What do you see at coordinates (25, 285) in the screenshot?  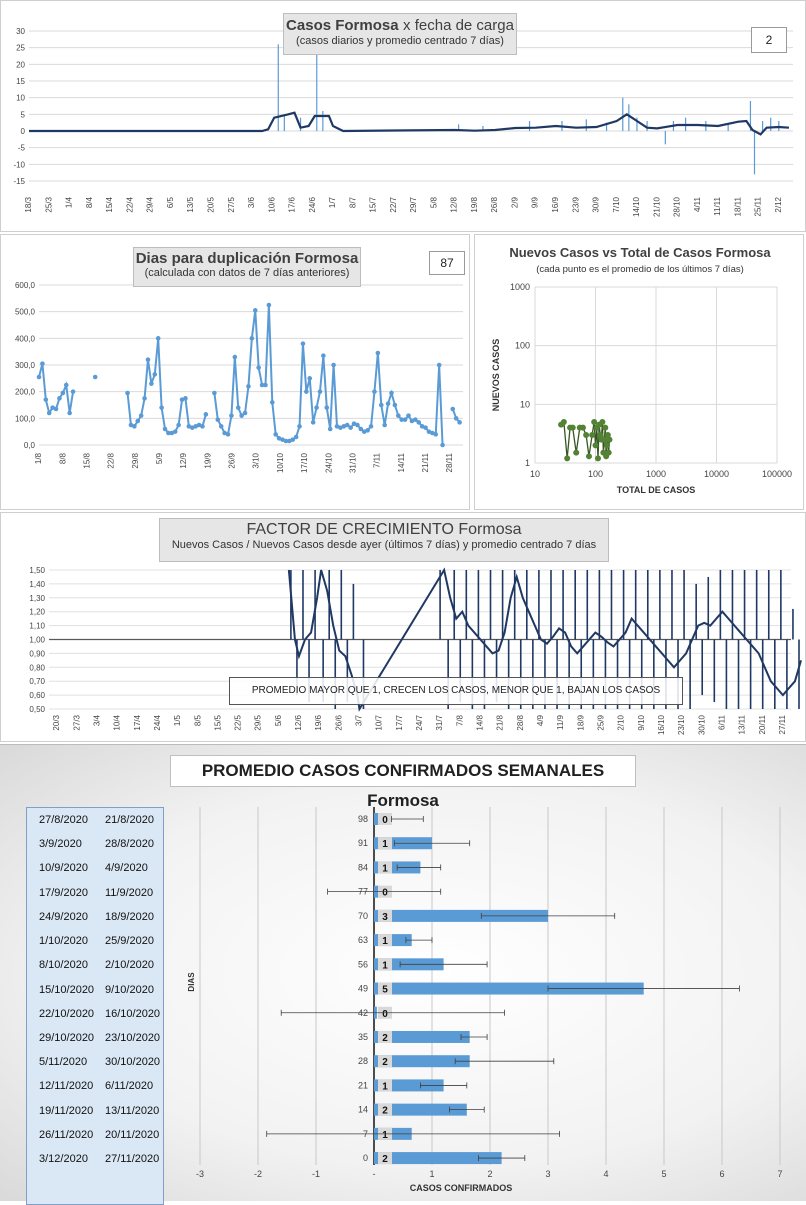 I see `doubling-ytick-label: 600,0` at bounding box center [25, 285].